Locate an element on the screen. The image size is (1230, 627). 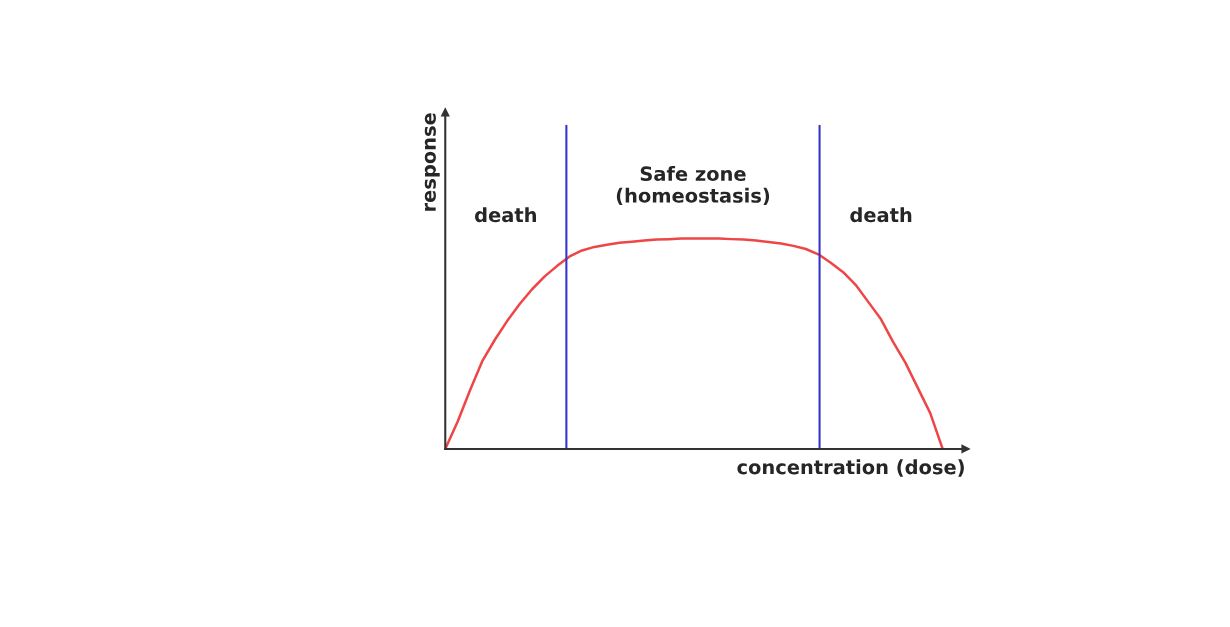
y-axis-title: response is located at coordinates (432, 162).